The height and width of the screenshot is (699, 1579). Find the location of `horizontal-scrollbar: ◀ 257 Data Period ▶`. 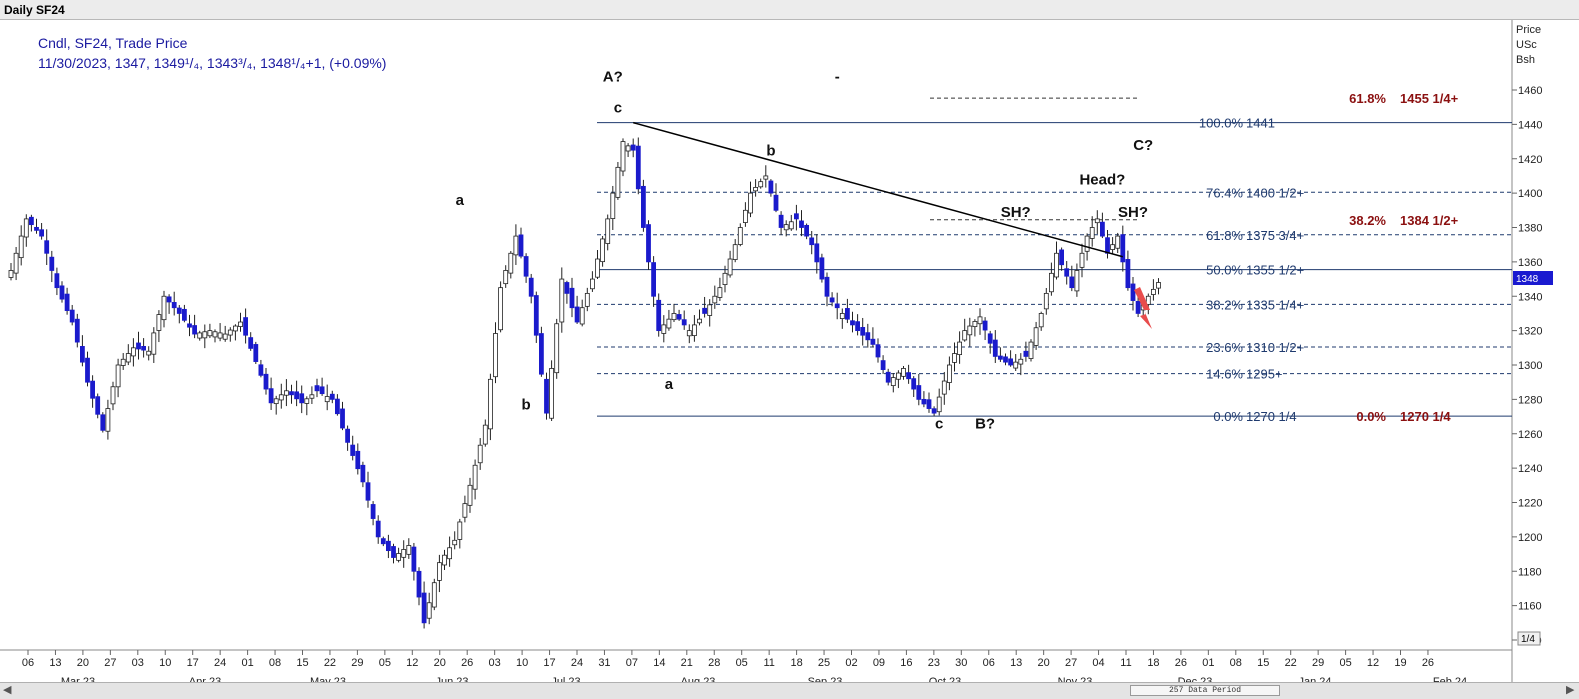

horizontal-scrollbar: ◀ 257 Data Period ▶ is located at coordinates (789, 690).